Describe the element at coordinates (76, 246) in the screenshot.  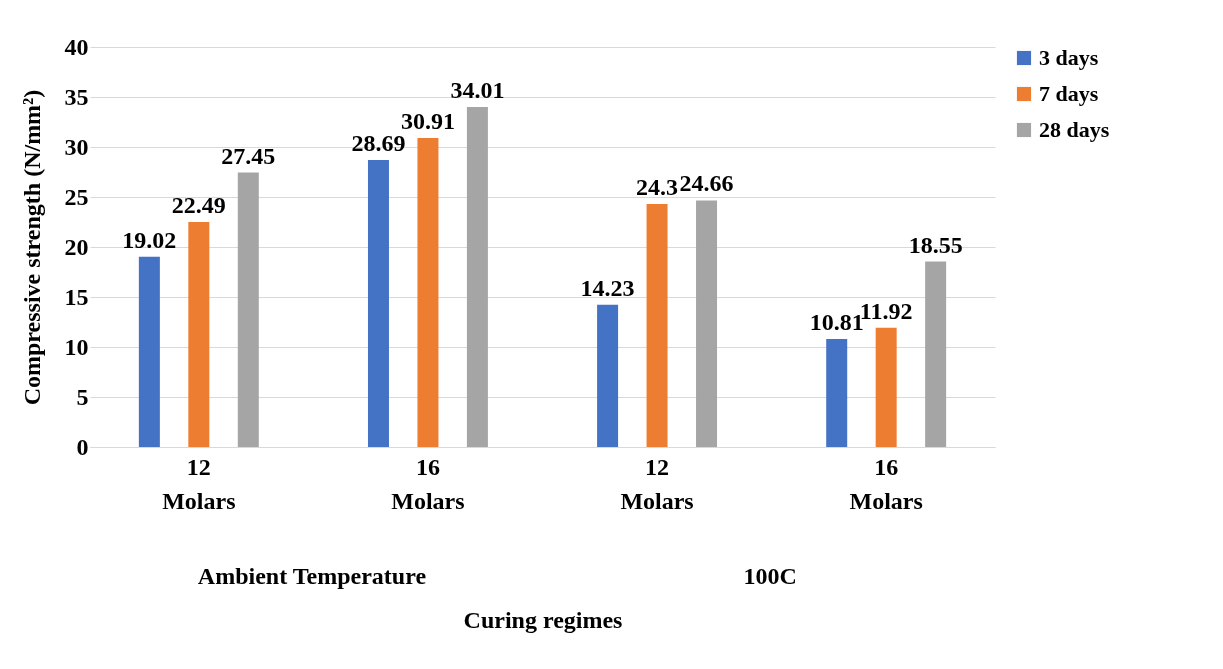
I see `y-tick-label: 20` at that location.